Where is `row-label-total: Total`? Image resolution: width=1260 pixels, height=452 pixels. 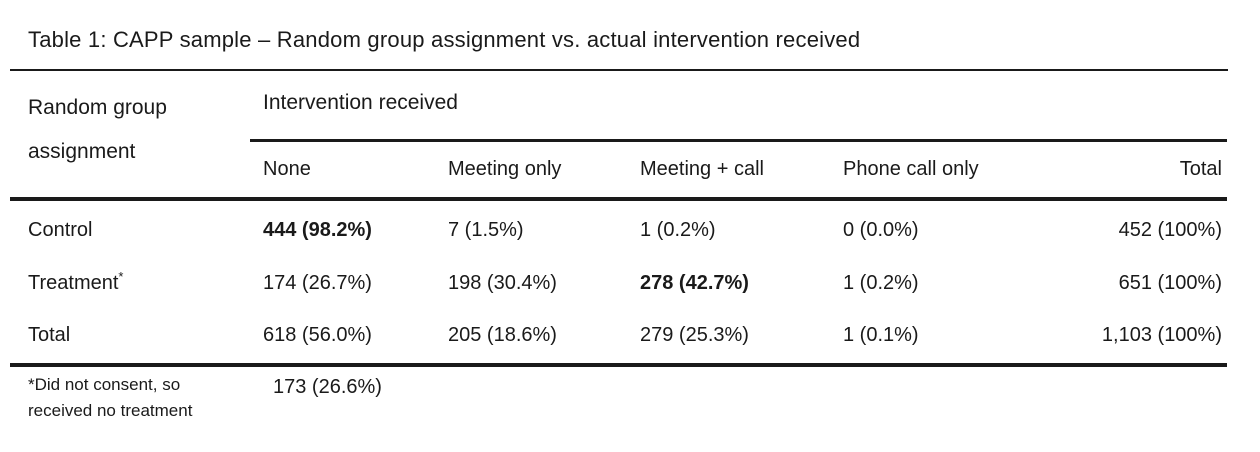
row-label-total: Total is located at coordinates (49, 336).